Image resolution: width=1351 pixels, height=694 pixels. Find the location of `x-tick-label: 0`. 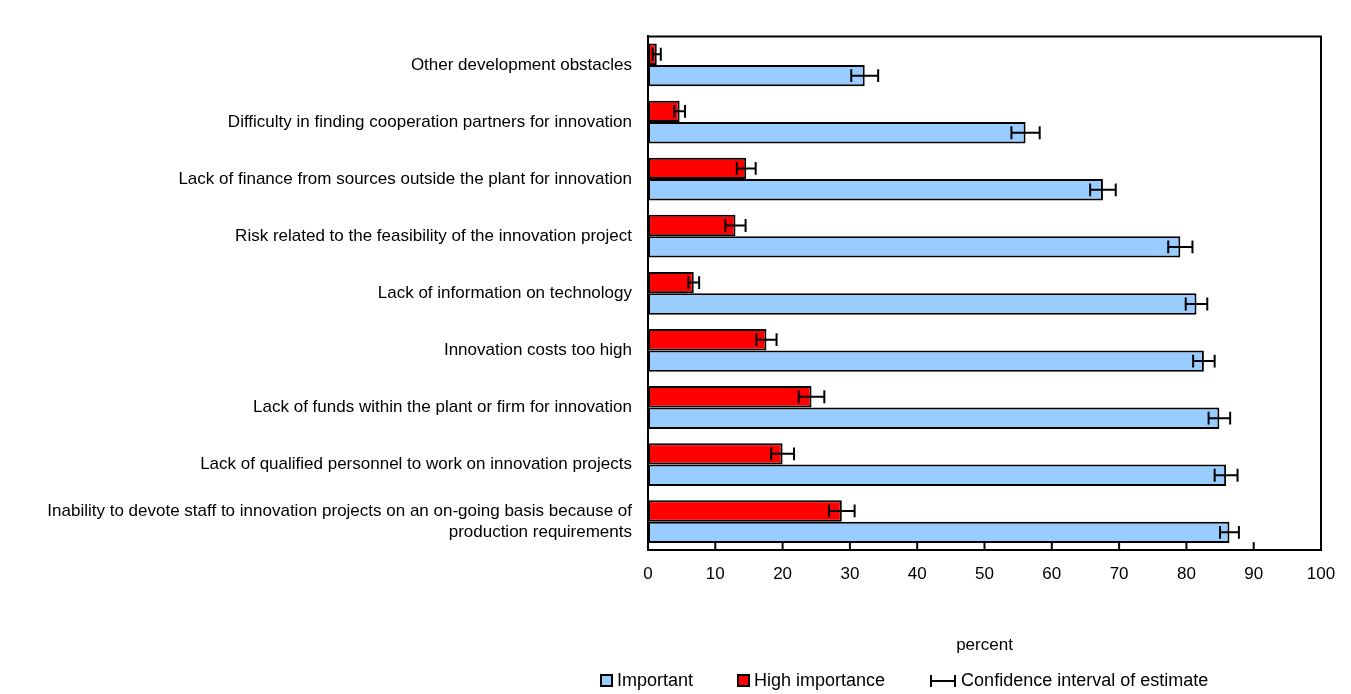

x-tick-label: 0 is located at coordinates (648, 574).